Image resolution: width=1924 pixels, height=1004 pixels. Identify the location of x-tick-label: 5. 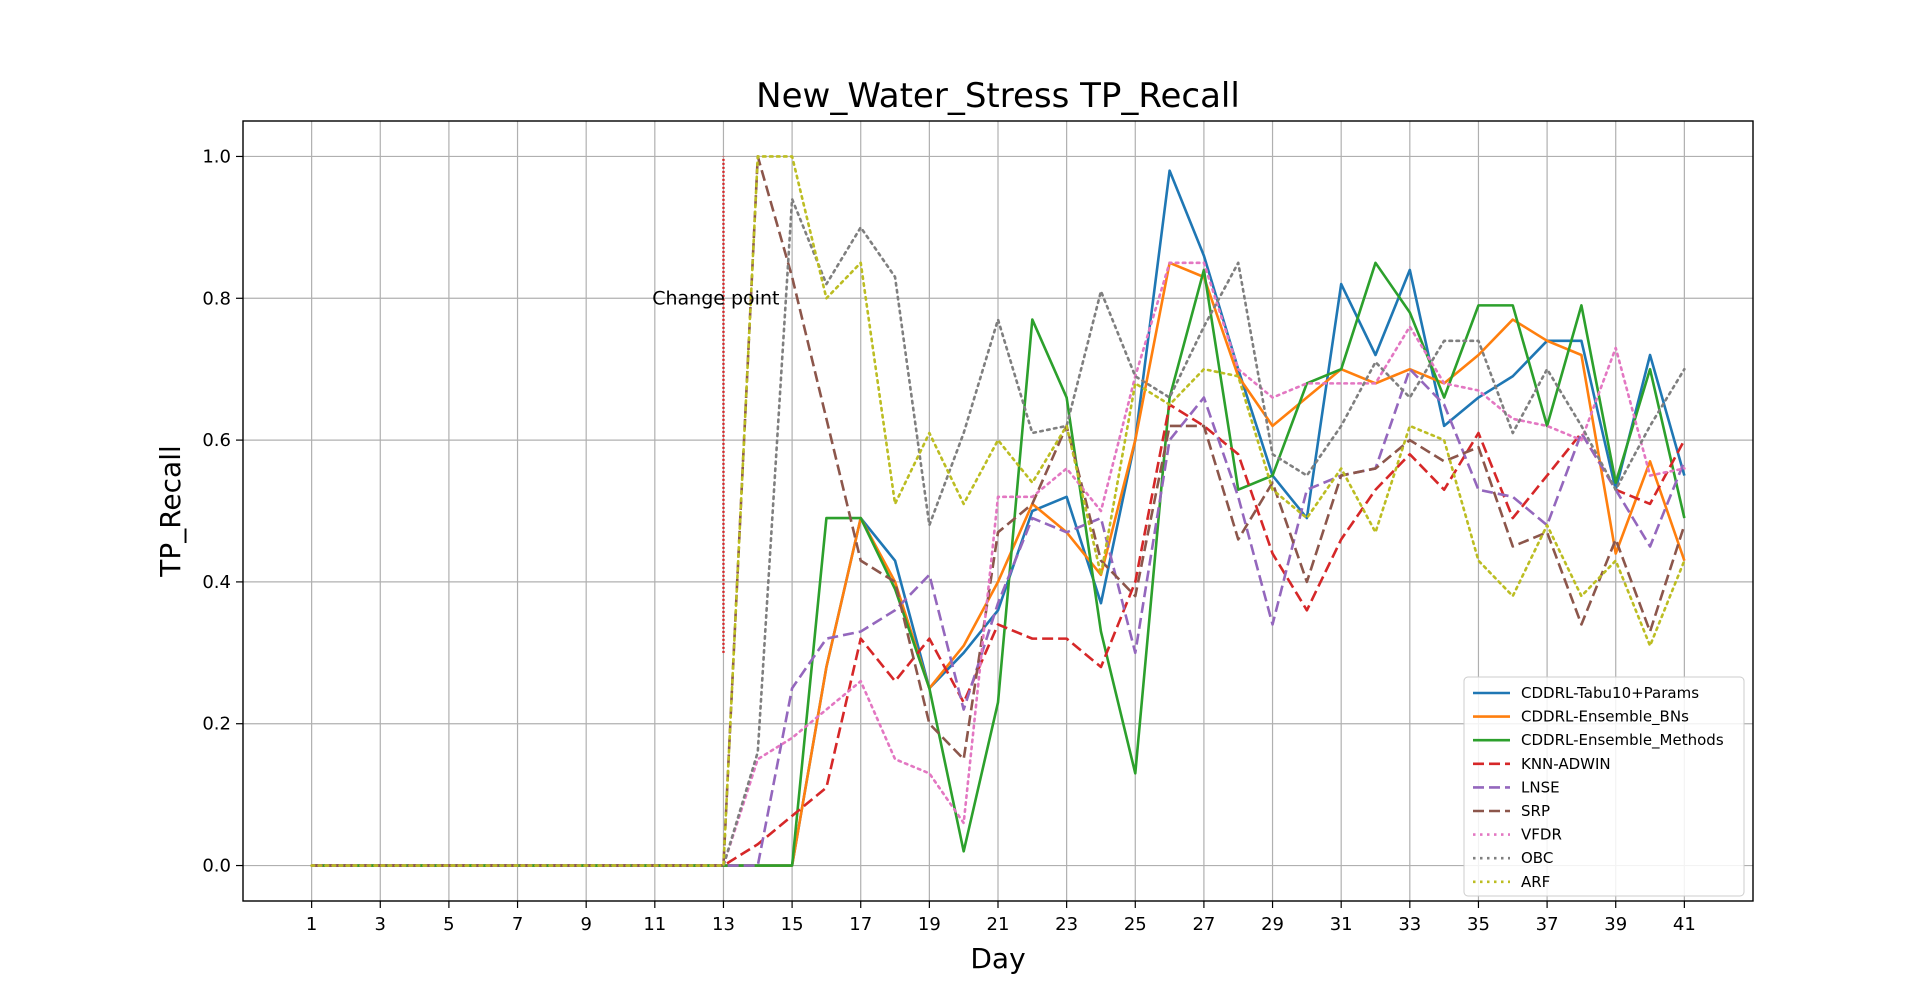
(448, 924).